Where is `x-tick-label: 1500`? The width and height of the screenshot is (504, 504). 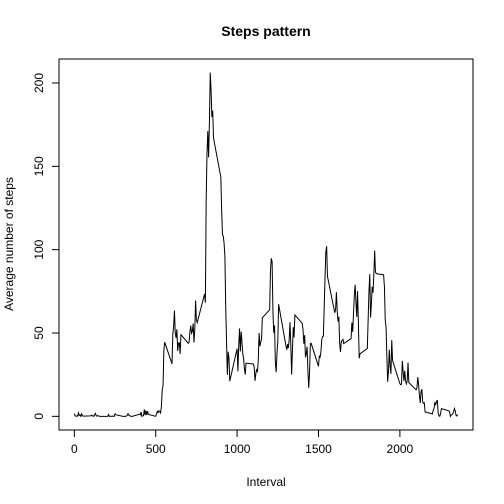 x-tick-label: 1500 is located at coordinates (318, 449).